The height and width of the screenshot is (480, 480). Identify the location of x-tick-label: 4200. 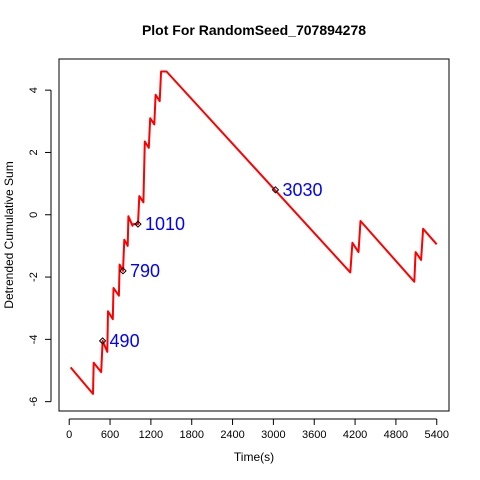
(355, 435).